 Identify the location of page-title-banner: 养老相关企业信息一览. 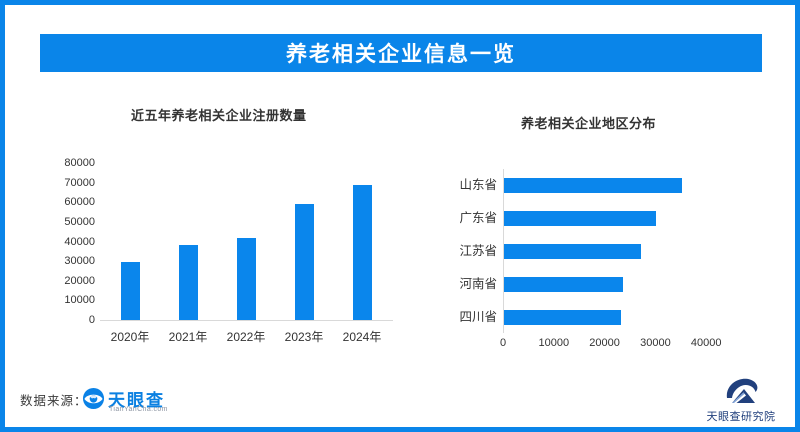
(401, 53).